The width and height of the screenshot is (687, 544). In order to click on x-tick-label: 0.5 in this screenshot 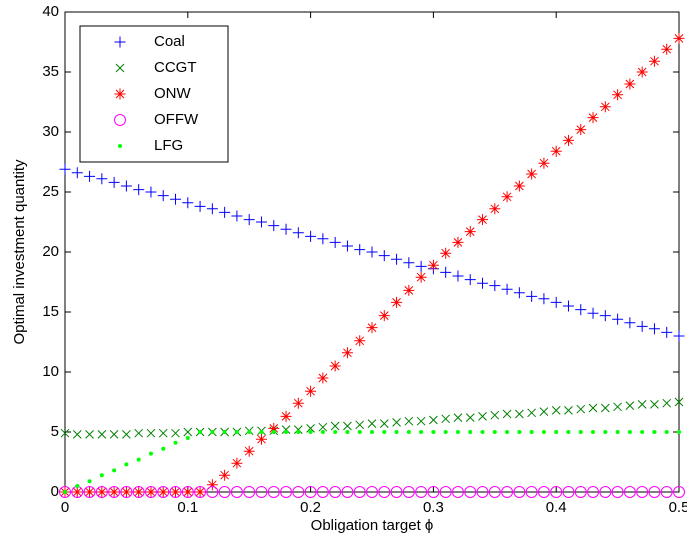, I will do `click(678, 507)`.